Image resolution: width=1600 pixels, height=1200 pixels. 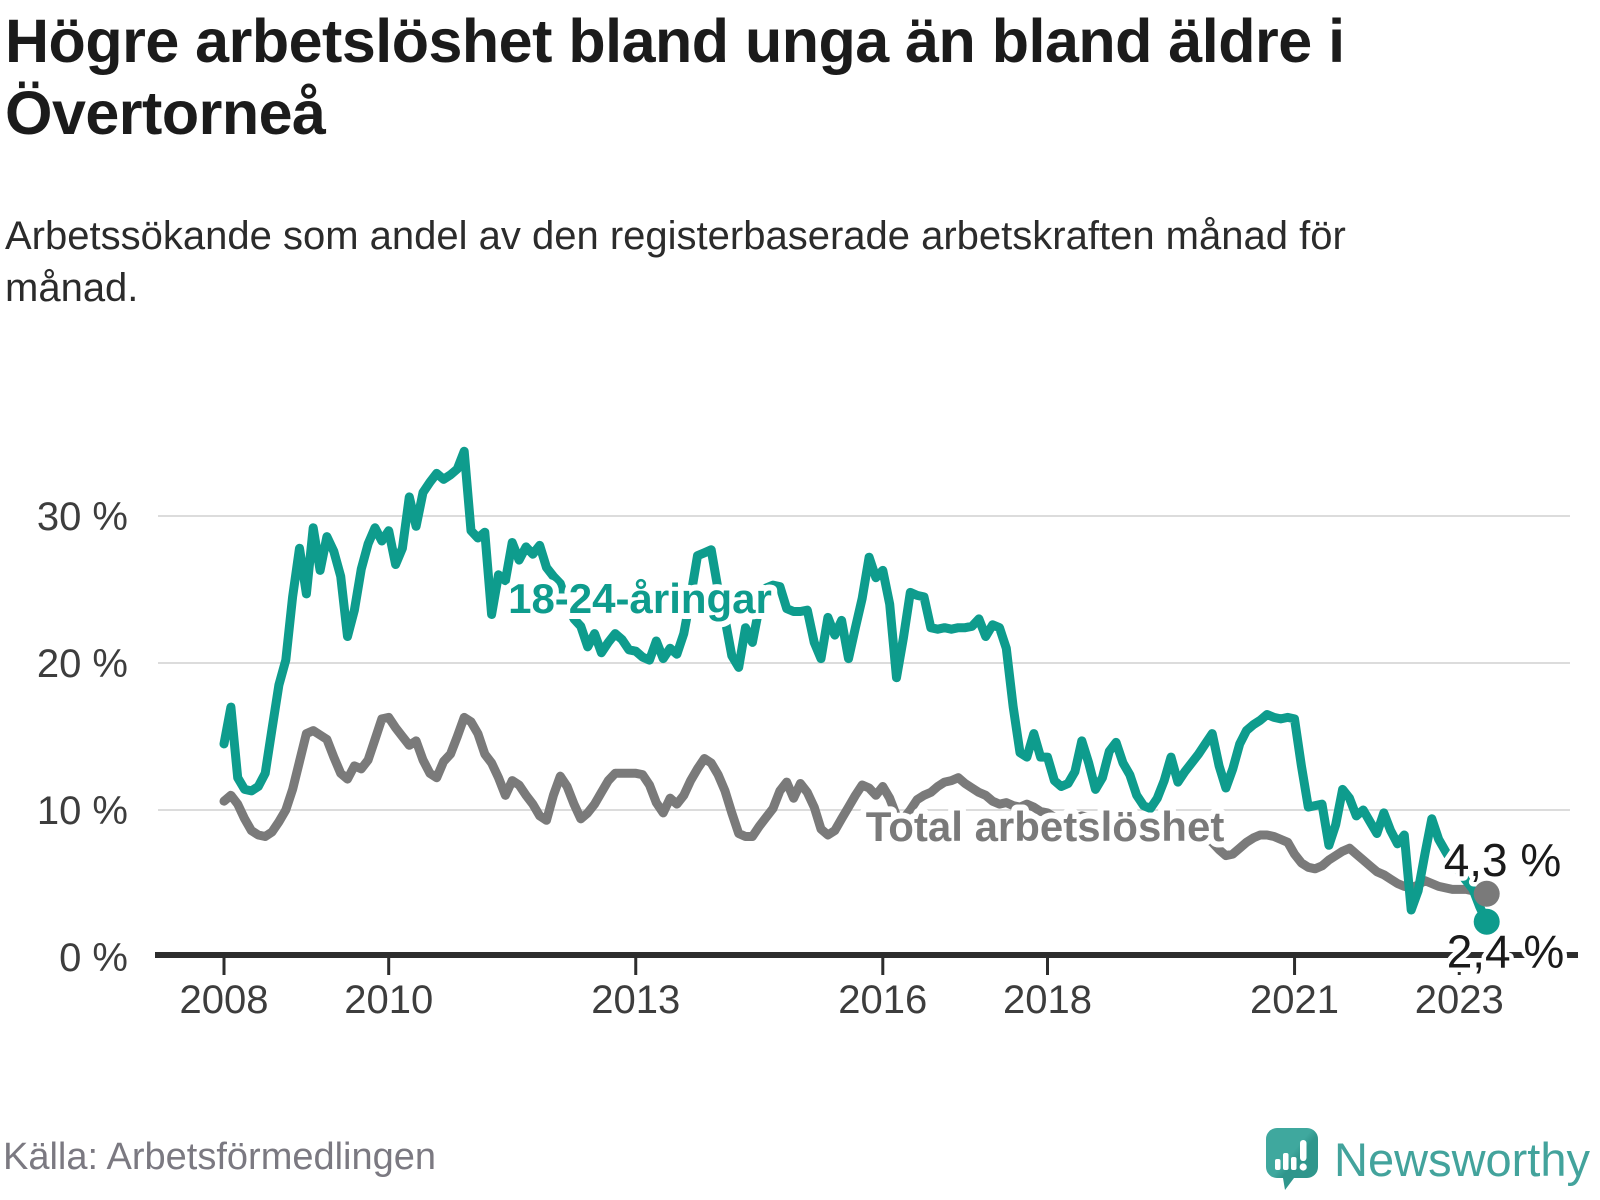 What do you see at coordinates (640, 598) in the screenshot?
I see `series-label-young: 18-24-åringar` at bounding box center [640, 598].